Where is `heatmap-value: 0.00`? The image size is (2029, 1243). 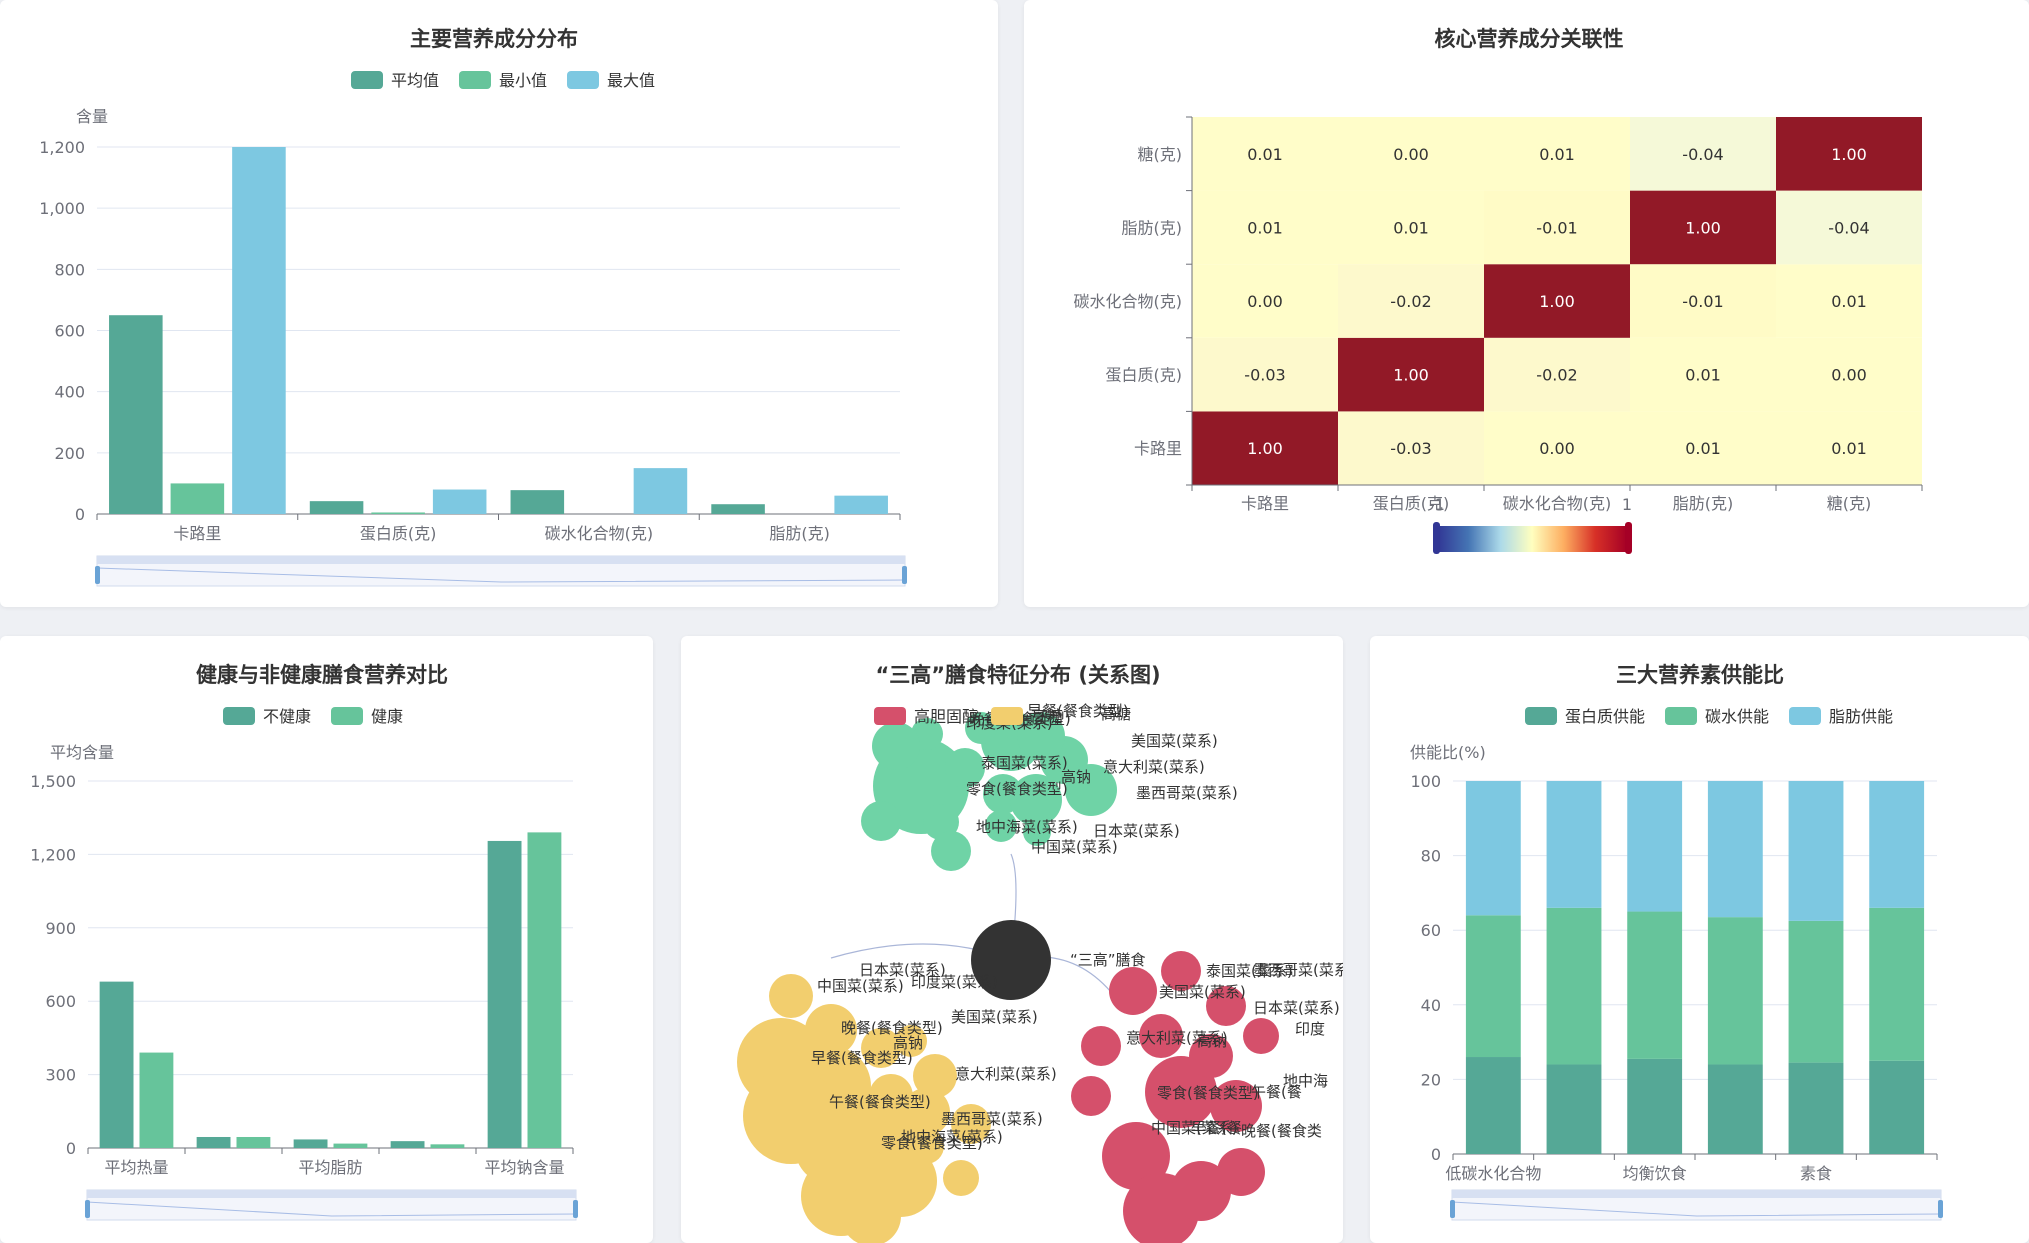 heatmap-value: 0.00 is located at coordinates (1411, 154).